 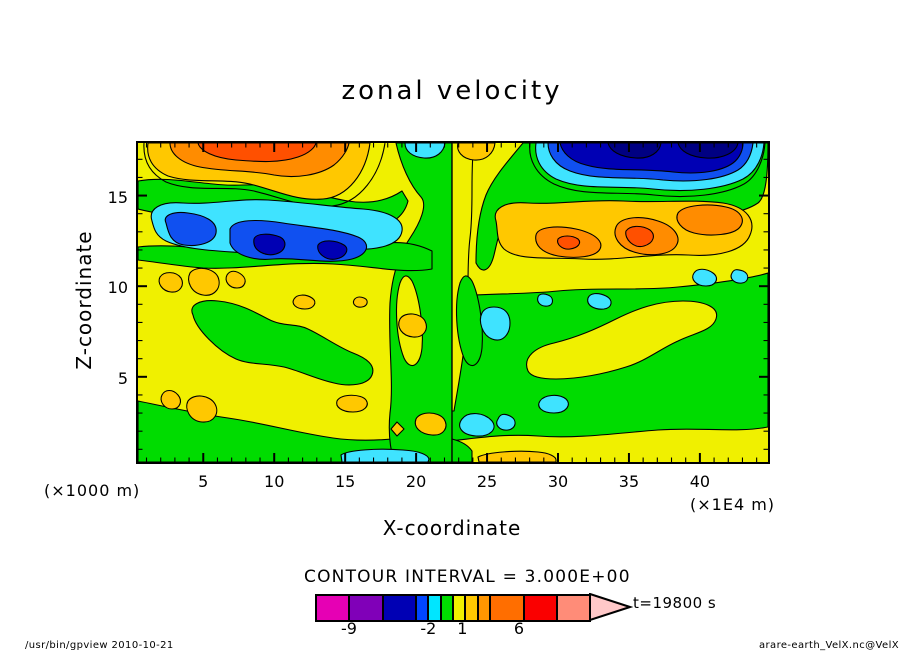 What do you see at coordinates (569, 242) in the screenshot?
I see `contour-redorange-core-a` at bounding box center [569, 242].